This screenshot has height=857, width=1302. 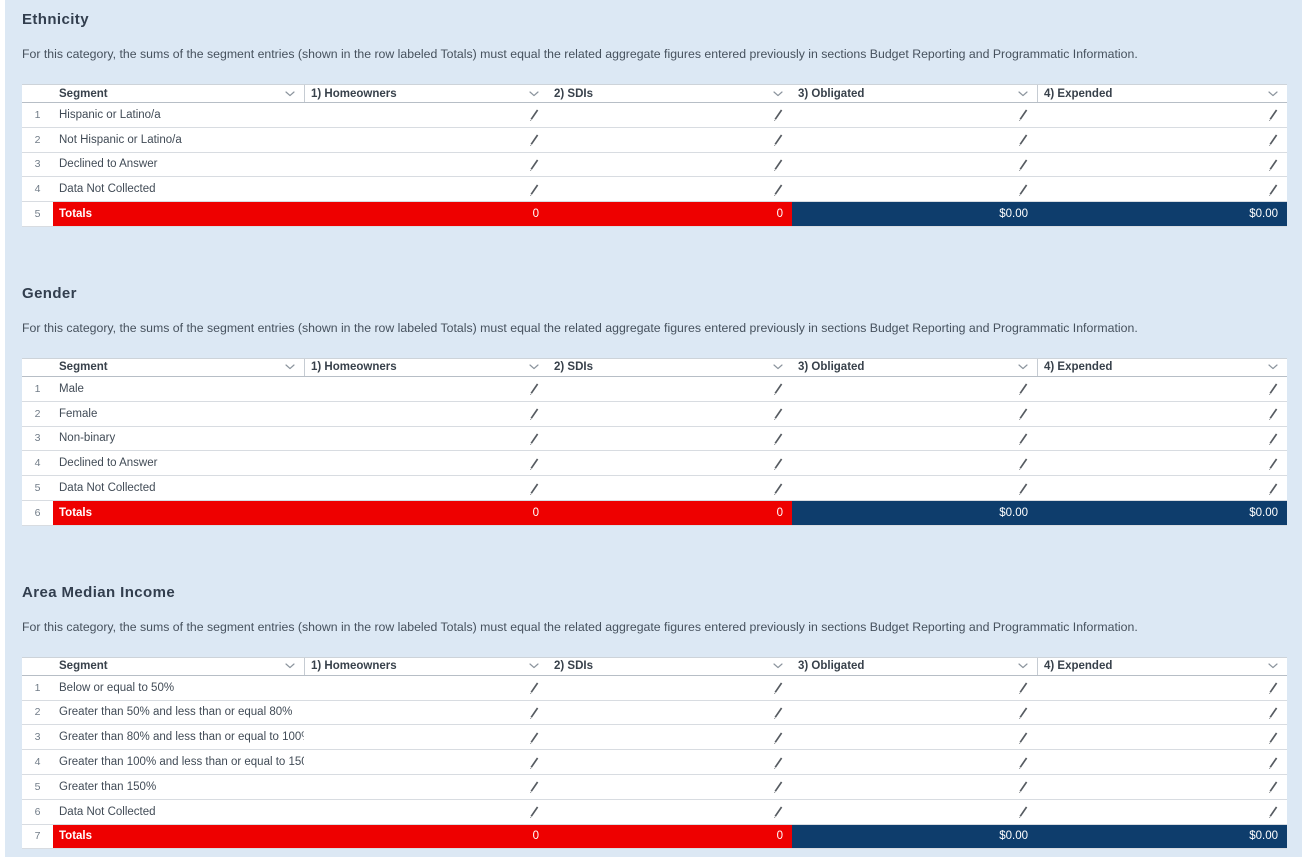 I want to click on column-header-obligated: 3) Obligated, so click(x=914, y=367).